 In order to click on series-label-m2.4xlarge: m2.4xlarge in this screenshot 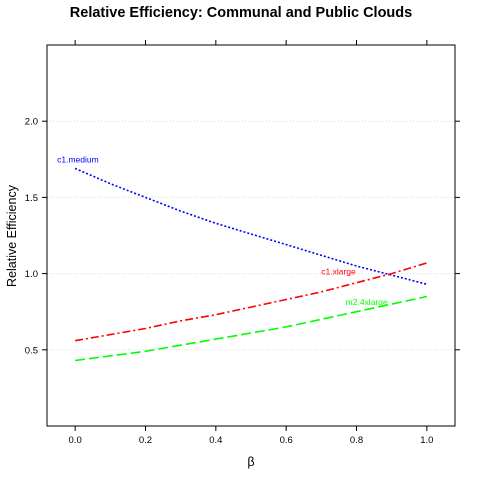, I will do `click(367, 302)`.